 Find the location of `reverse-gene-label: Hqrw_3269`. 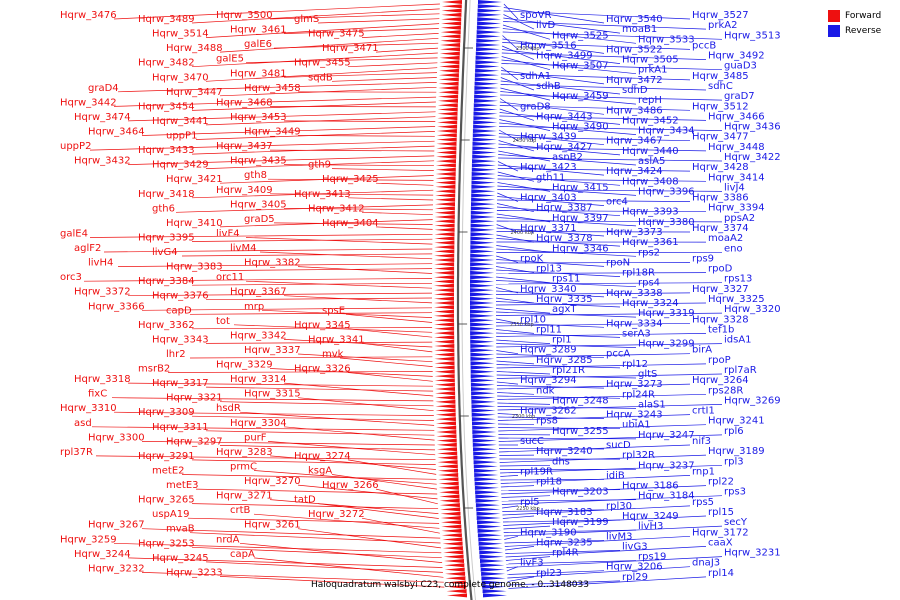

reverse-gene-label: Hqrw_3269 is located at coordinates (752, 400).